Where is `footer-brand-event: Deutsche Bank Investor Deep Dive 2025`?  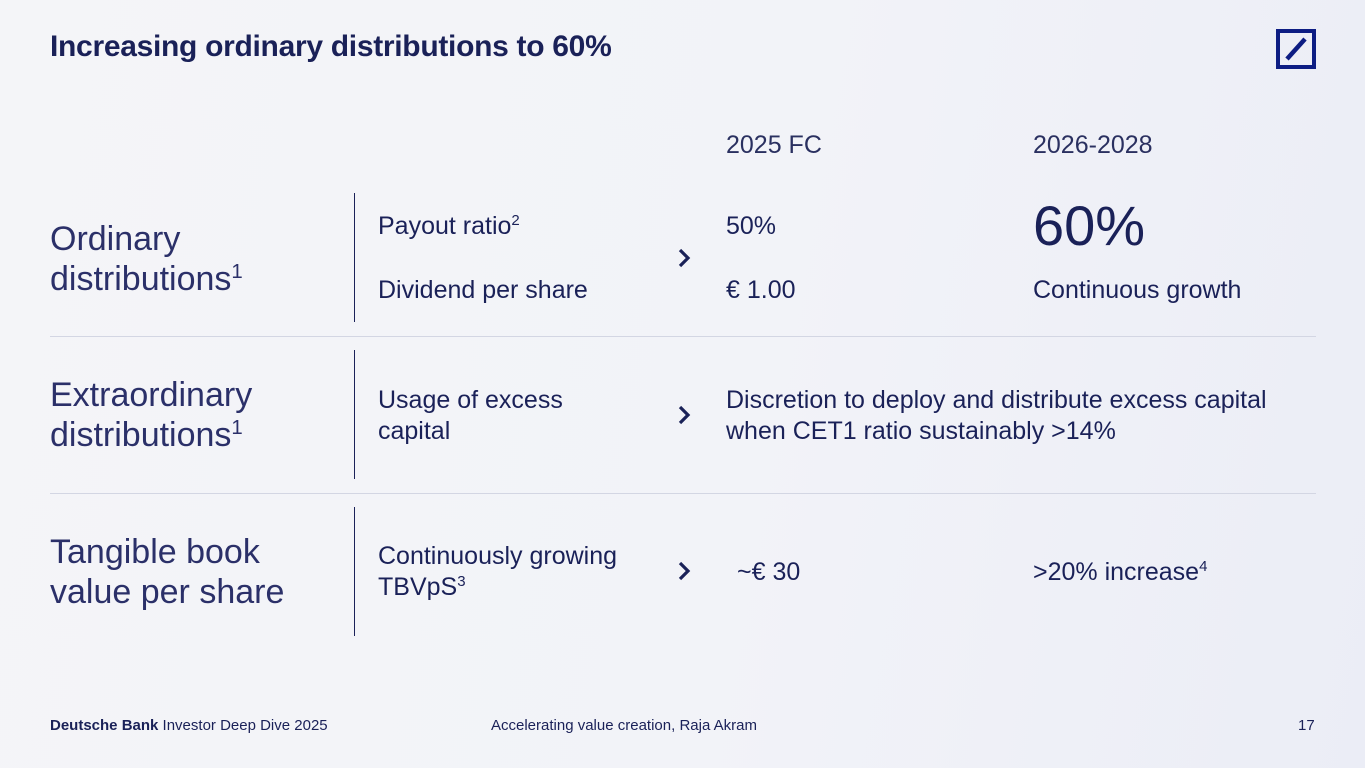 footer-brand-event: Deutsche Bank Investor Deep Dive 2025 is located at coordinates (189, 725).